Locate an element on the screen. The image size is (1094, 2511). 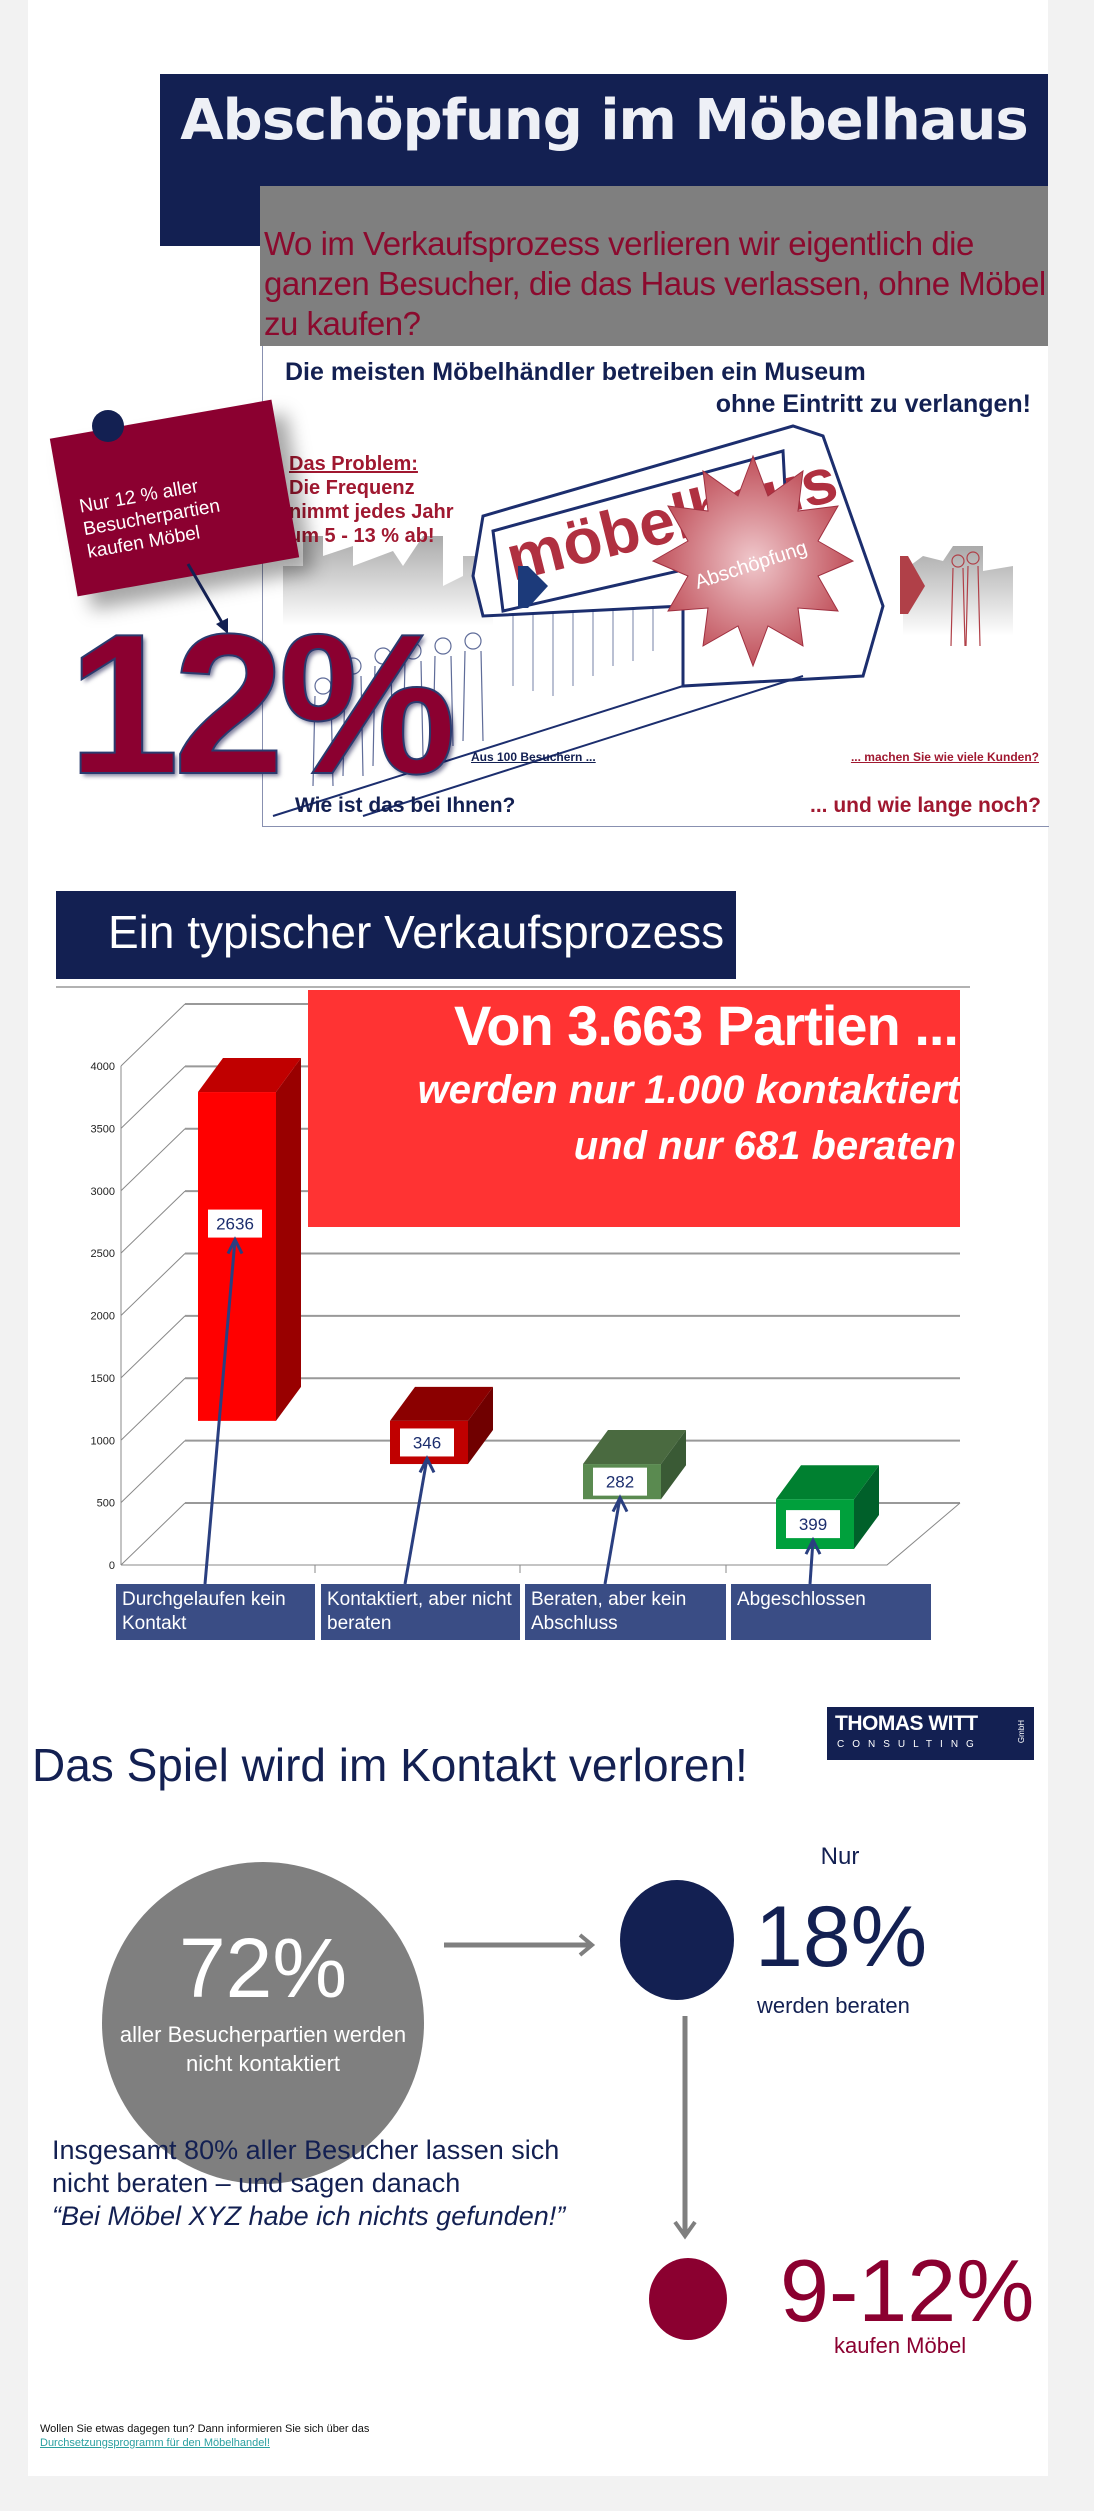
caption-right: ... machen Sie wie viele Kunden? is located at coordinates (944, 757).